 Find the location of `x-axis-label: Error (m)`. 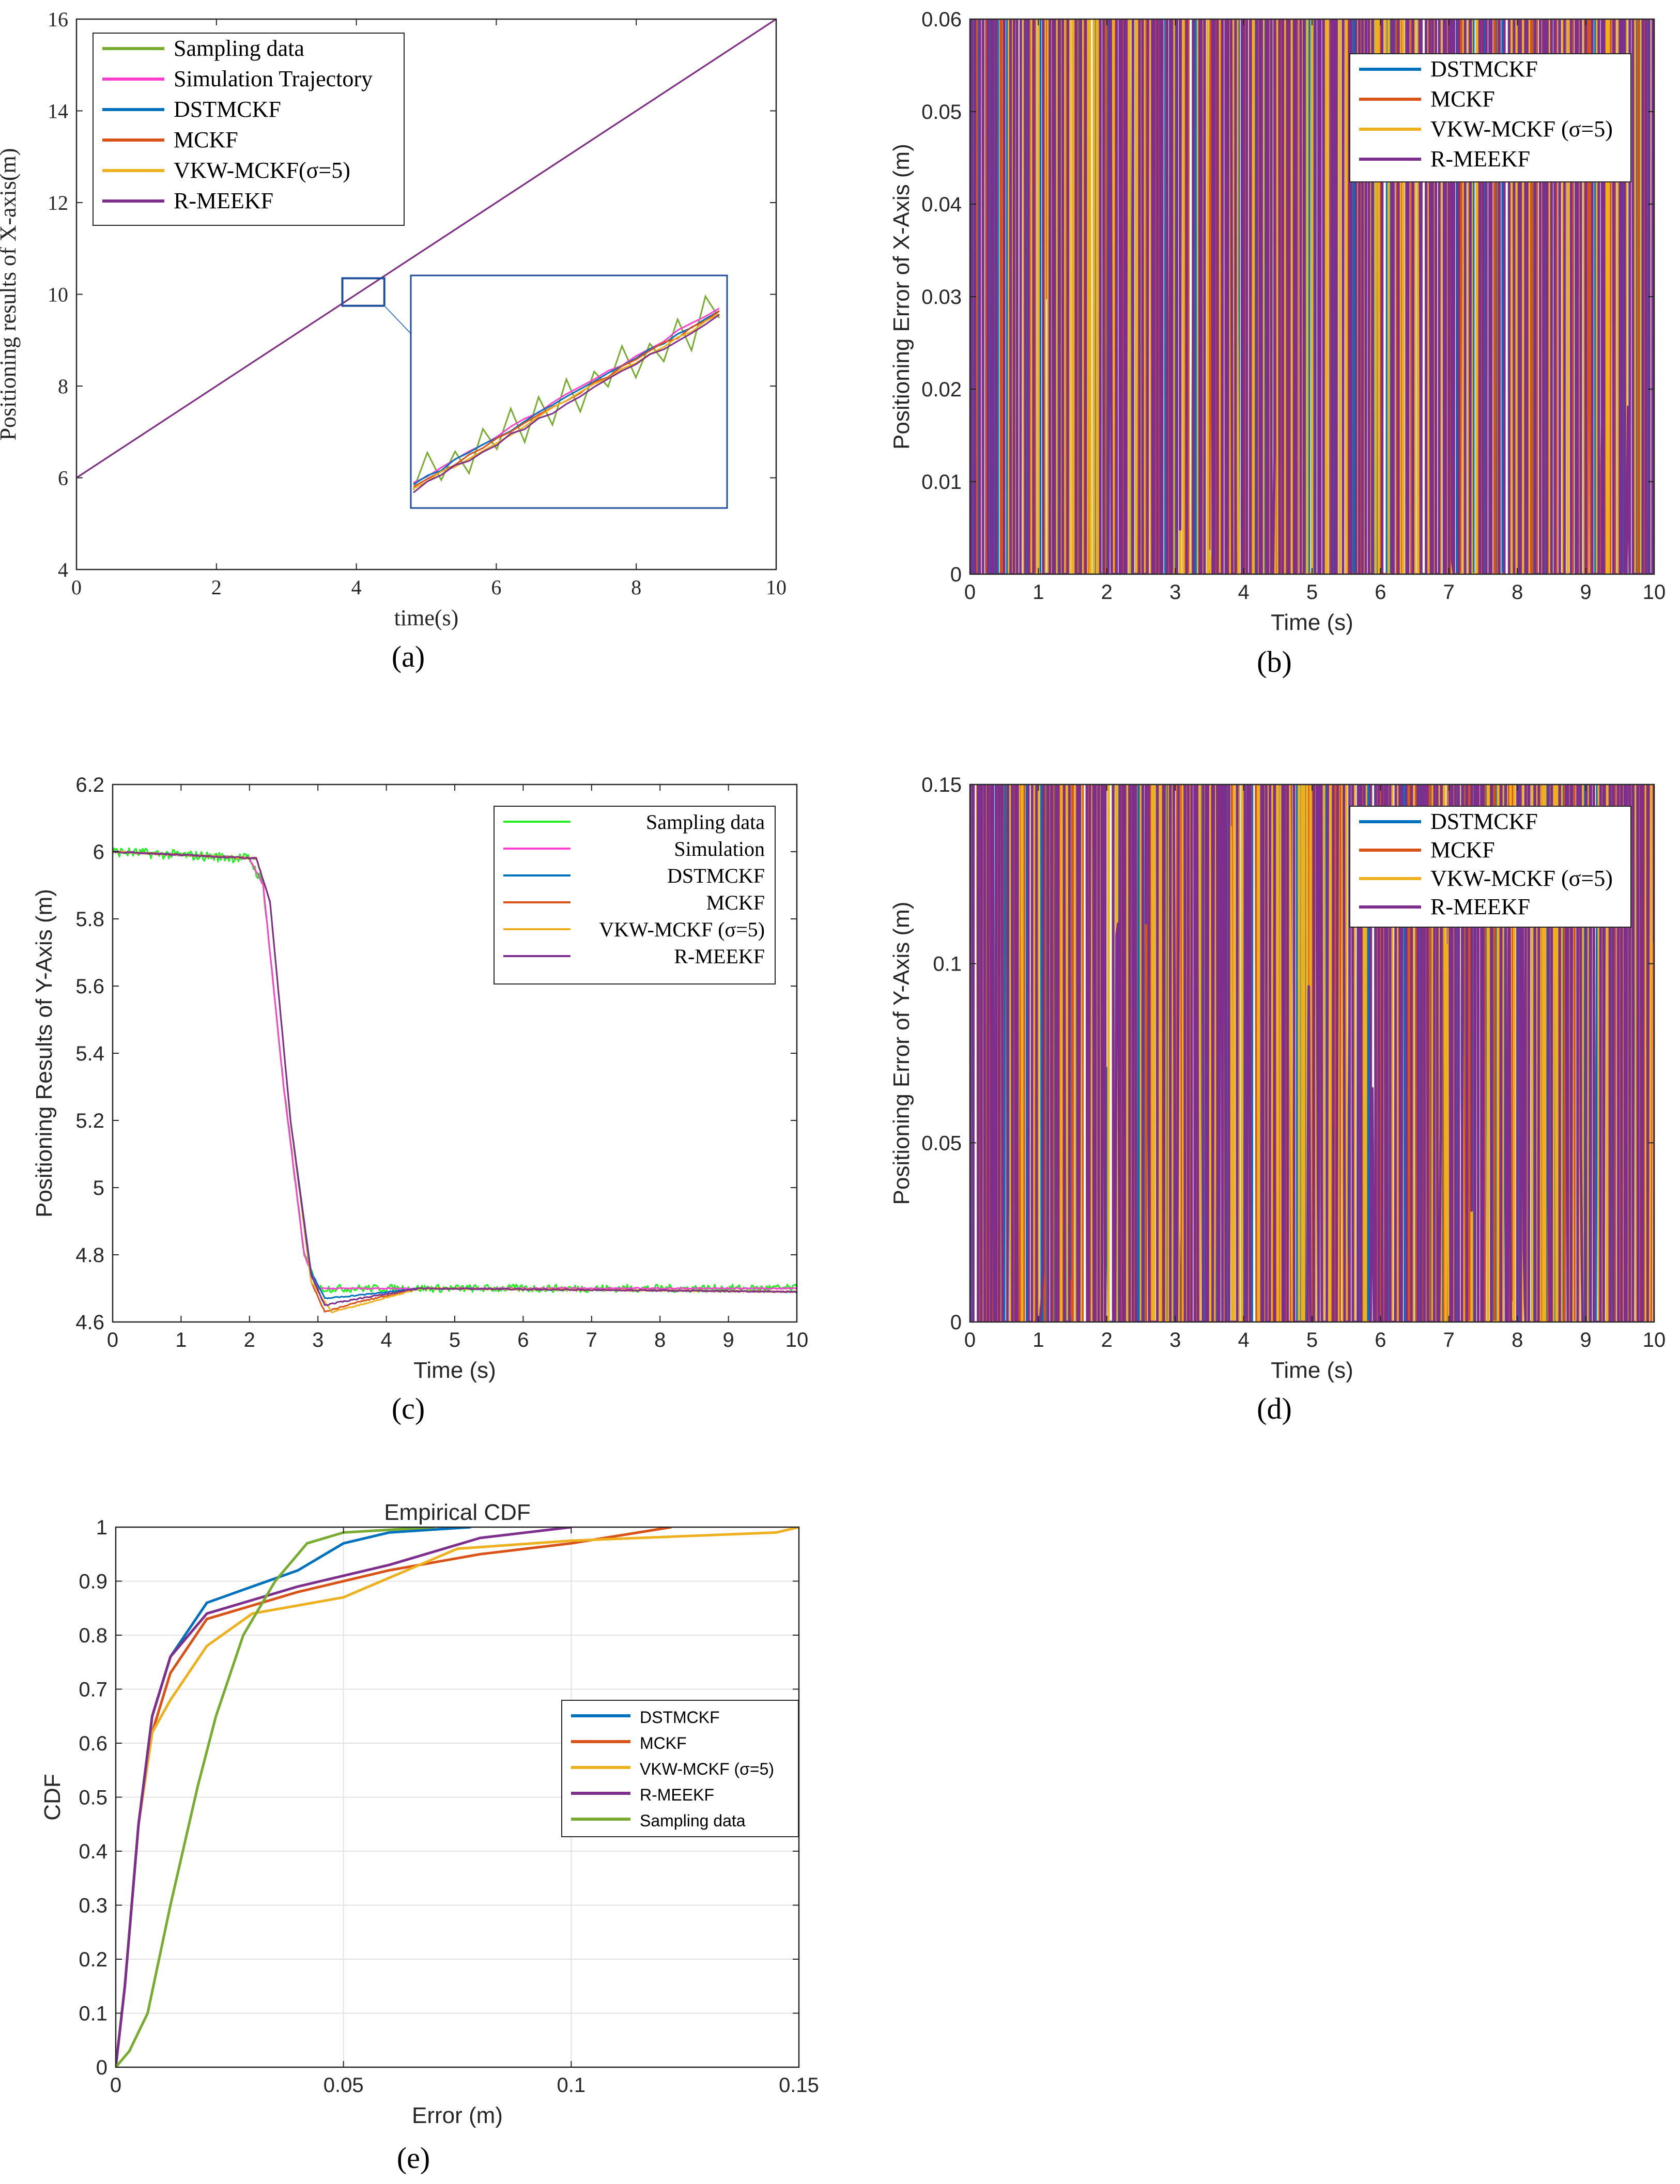

x-axis-label: Error (m) is located at coordinates (457, 2116).